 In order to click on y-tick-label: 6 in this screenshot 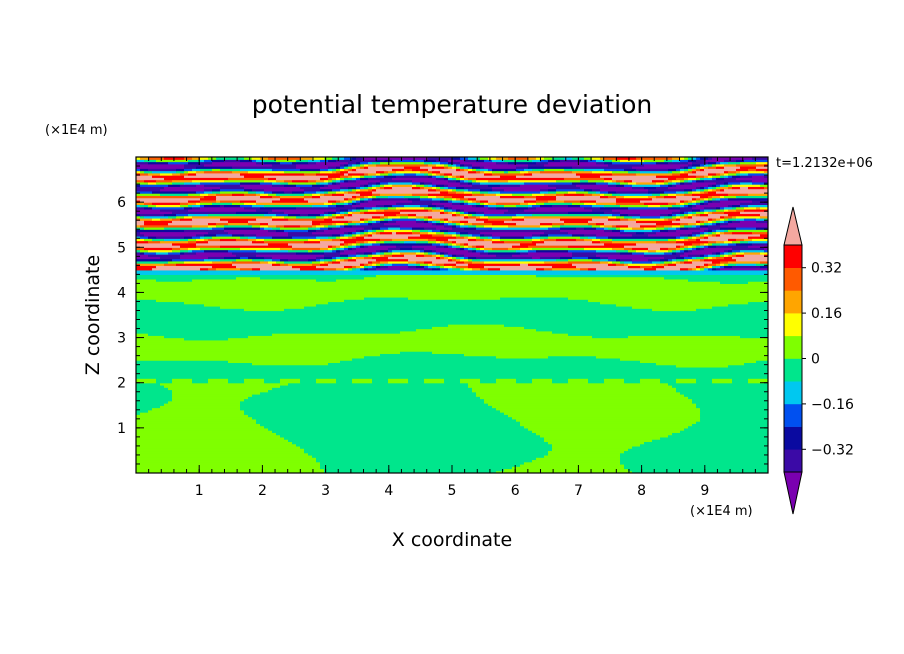, I will do `click(121, 203)`.